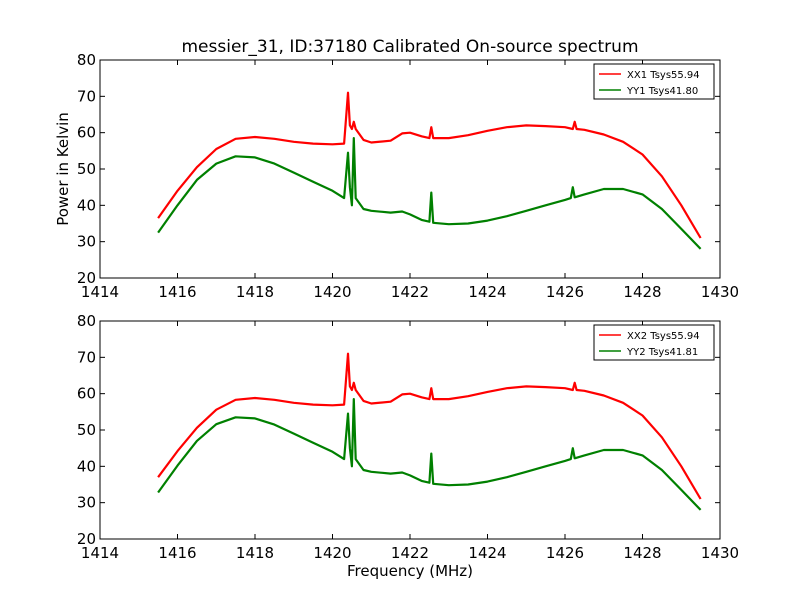  Describe the element at coordinates (662, 91) in the screenshot. I see `legend-entry: YY1 Tsys41.80` at that location.